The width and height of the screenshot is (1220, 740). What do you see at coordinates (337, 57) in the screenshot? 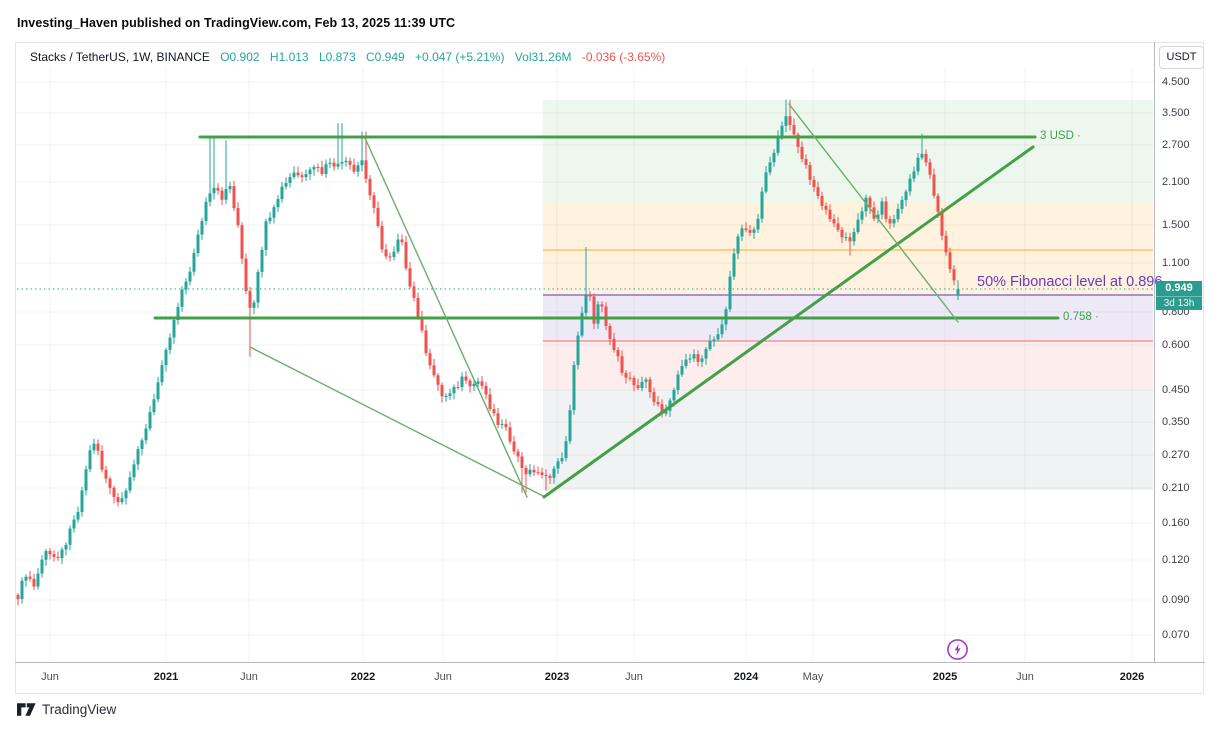
I see `ohlc-low: L0.873` at bounding box center [337, 57].